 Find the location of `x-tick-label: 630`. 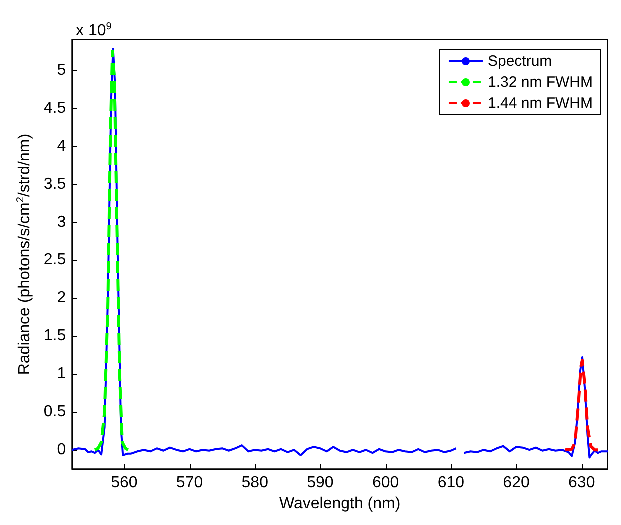

x-tick-label: 630 is located at coordinates (582, 483).